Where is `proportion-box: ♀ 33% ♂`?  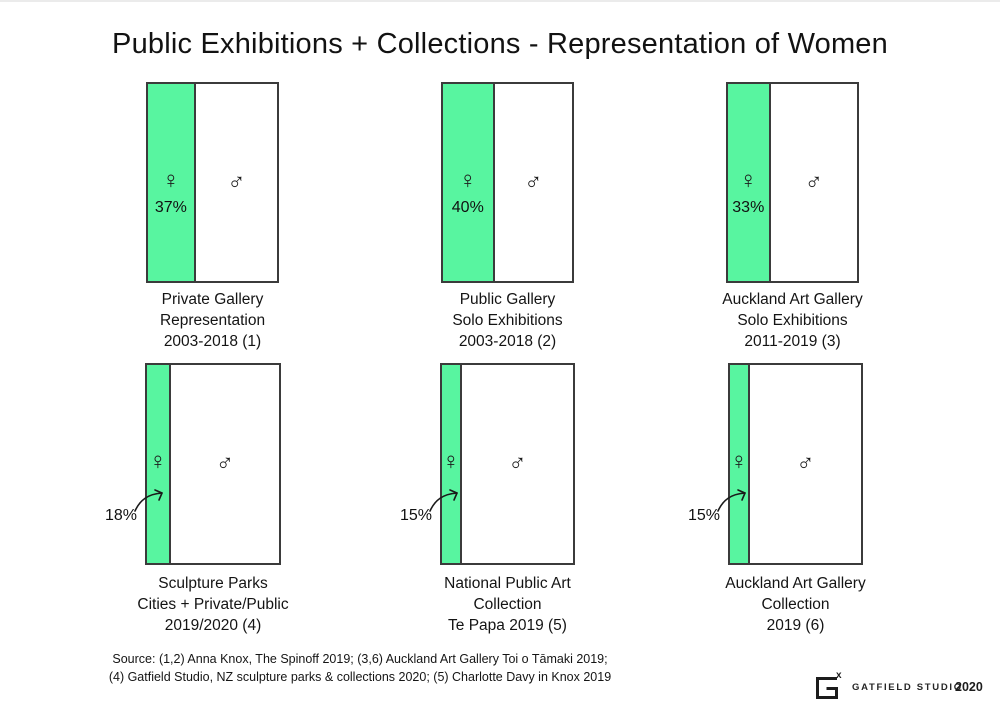 proportion-box: ♀ 33% ♂ is located at coordinates (792, 182).